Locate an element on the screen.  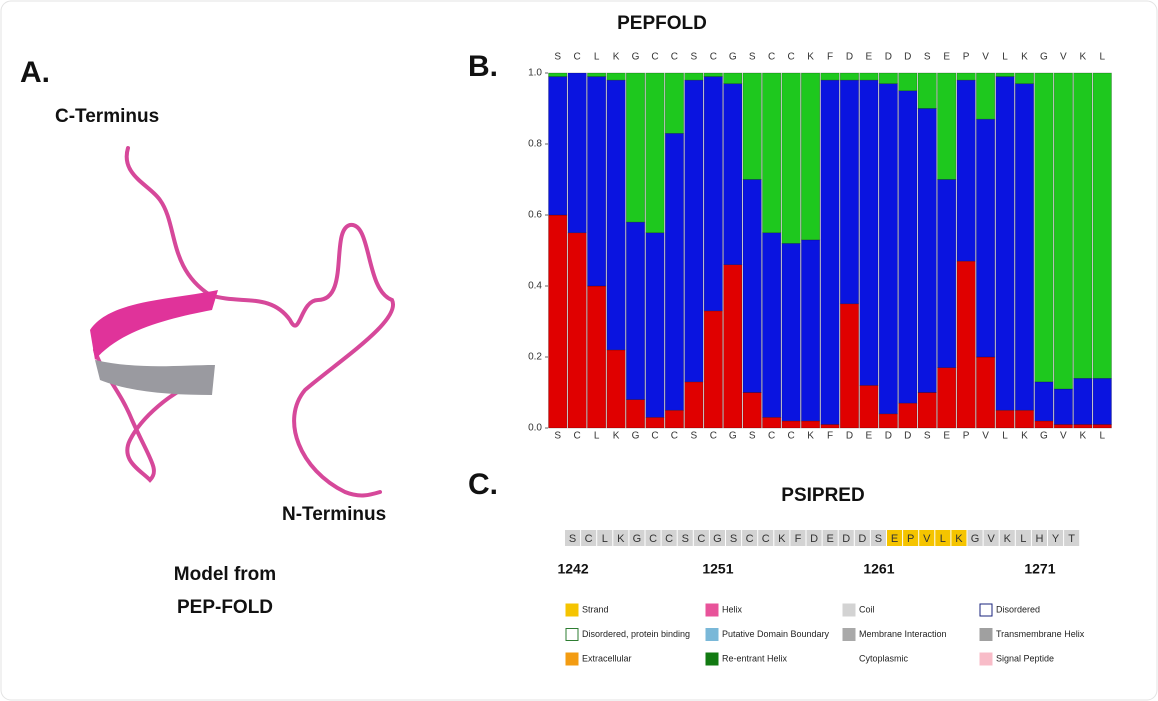
legend-label: Disordered is located at coordinates (1018, 609).